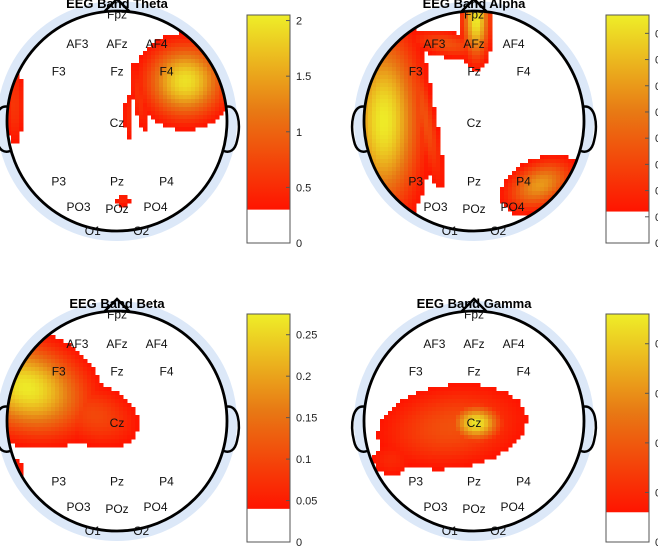  What do you see at coordinates (117, 303) in the screenshot?
I see `chart-title: EEG Band Beta` at bounding box center [117, 303].